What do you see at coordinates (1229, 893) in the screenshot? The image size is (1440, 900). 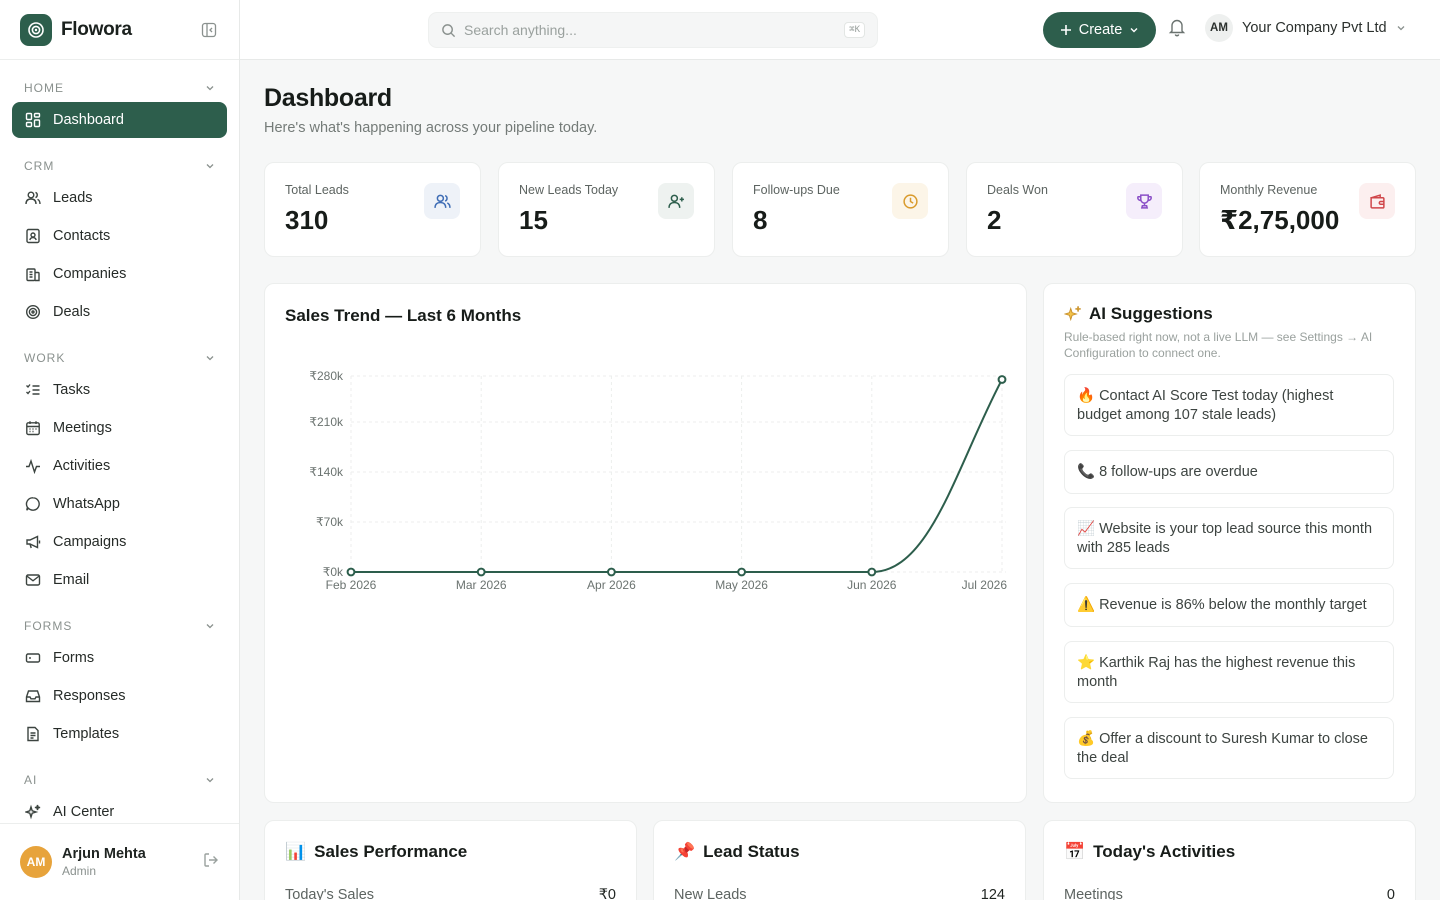 I see `stat-row: Meetings 0` at bounding box center [1229, 893].